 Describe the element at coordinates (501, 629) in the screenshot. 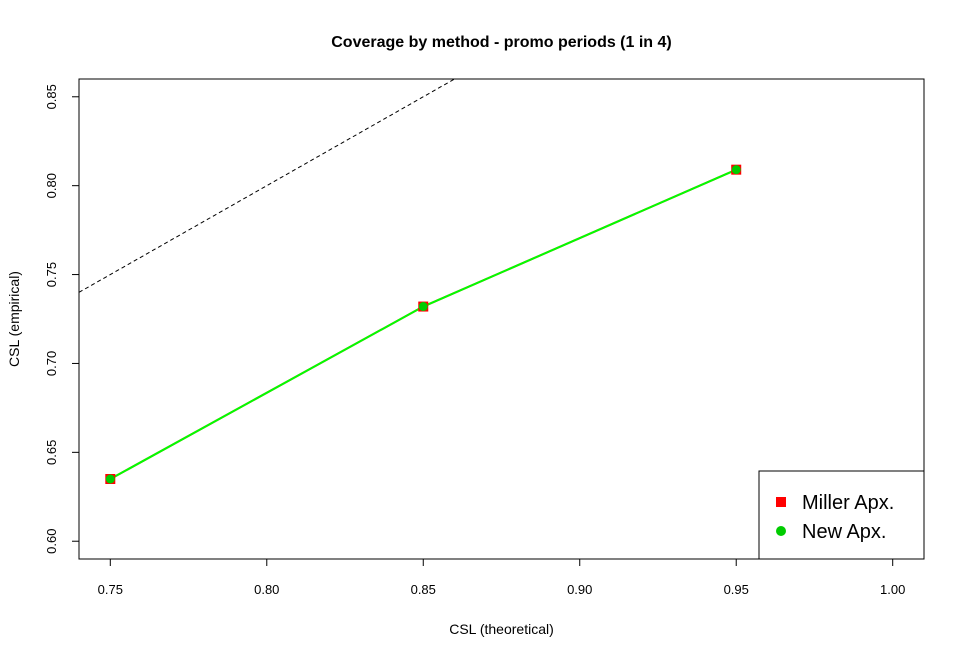

I see `x-axis-label: CSL (theoretical)` at that location.